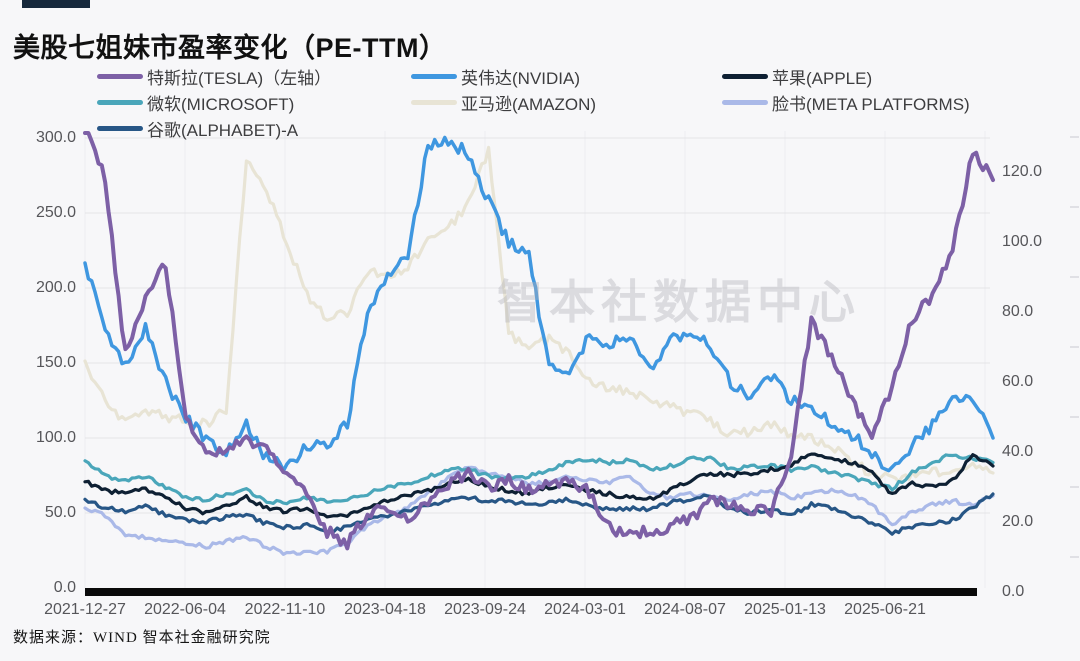 This screenshot has height=661, width=1080. I want to click on legend-item-4: 亚马逊(AMAZON), so click(503, 102).